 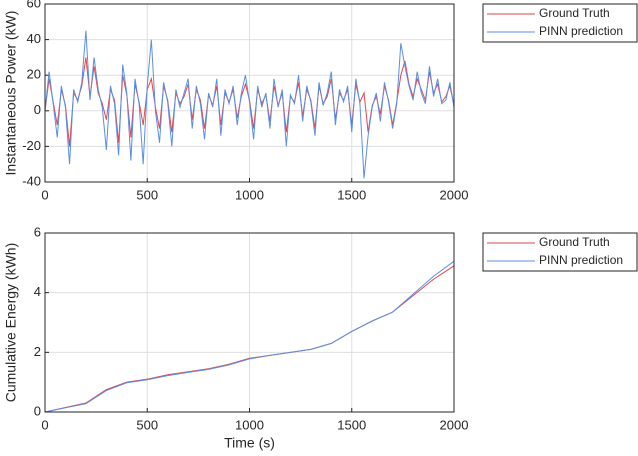 What do you see at coordinates (34, 74) in the screenshot?
I see `y-tick-label: 20` at bounding box center [34, 74].